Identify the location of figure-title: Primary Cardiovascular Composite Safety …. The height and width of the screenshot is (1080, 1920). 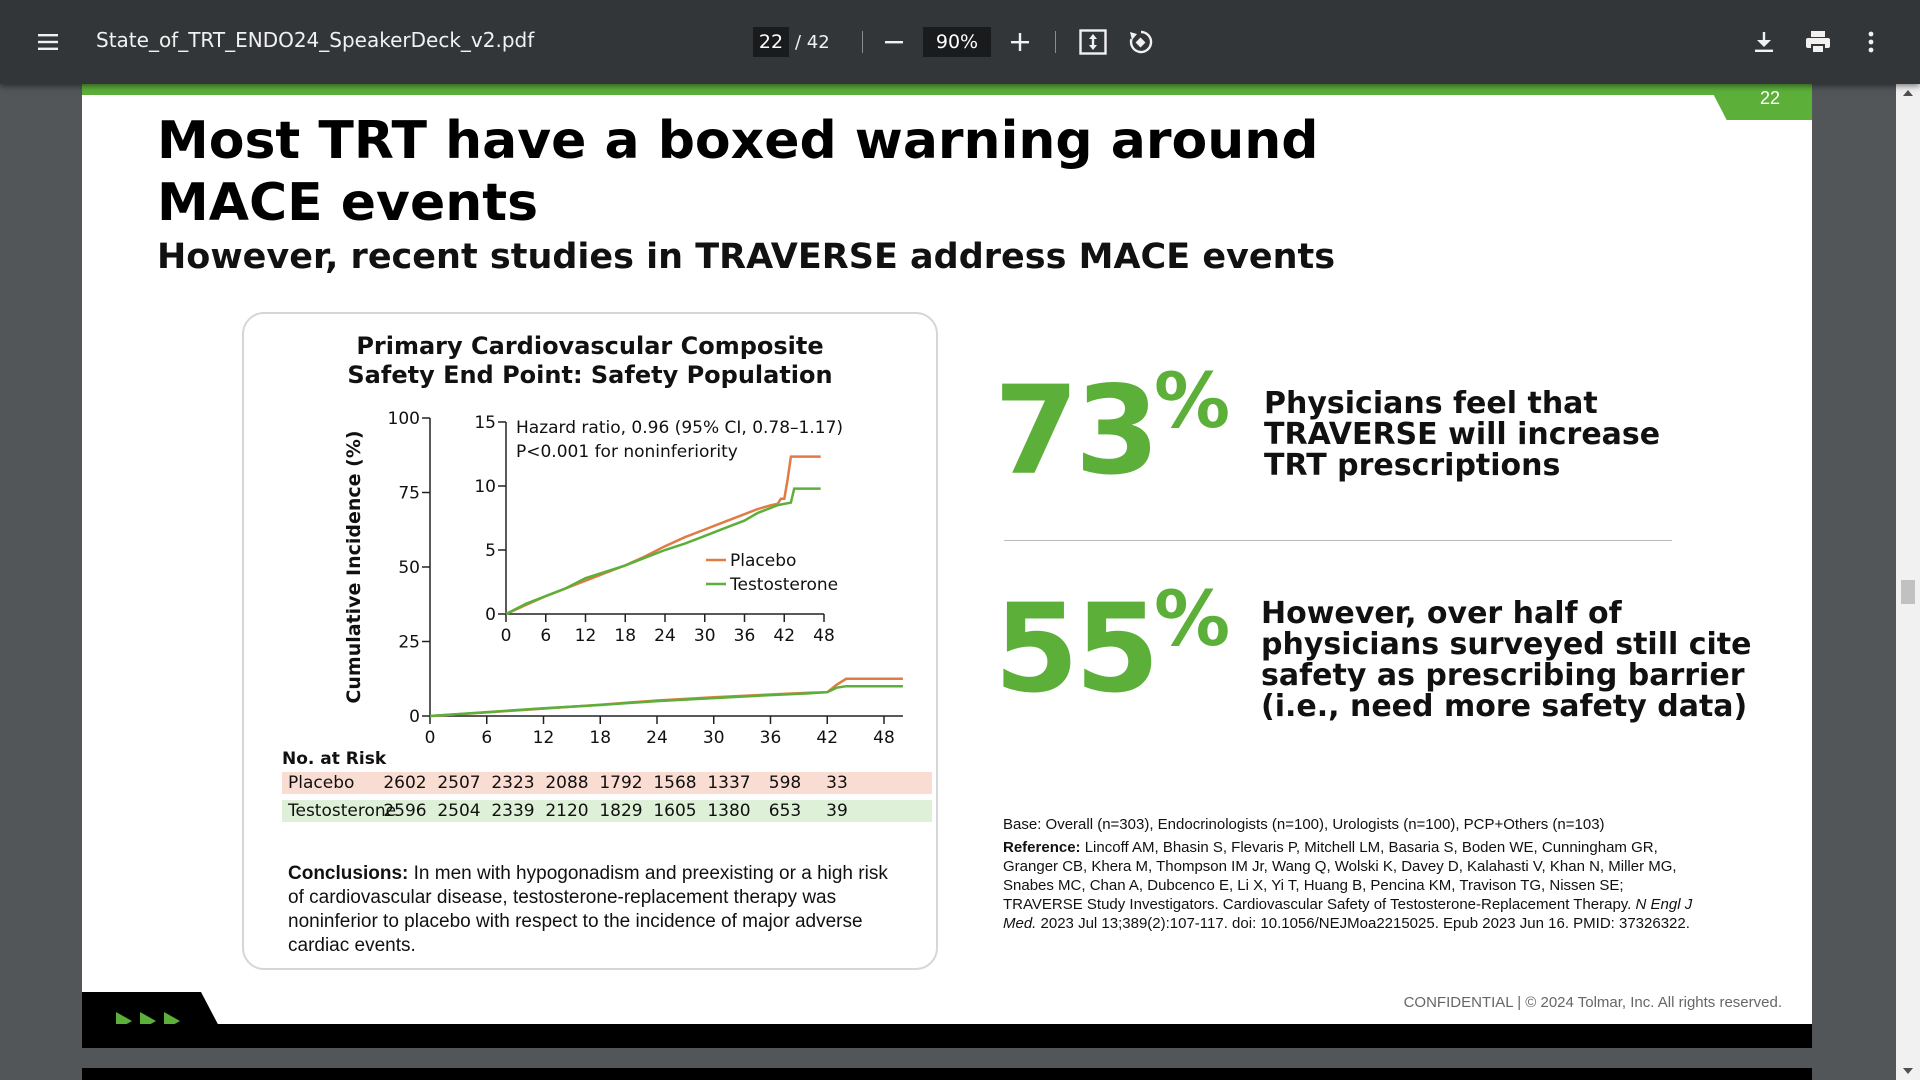
(590, 361).